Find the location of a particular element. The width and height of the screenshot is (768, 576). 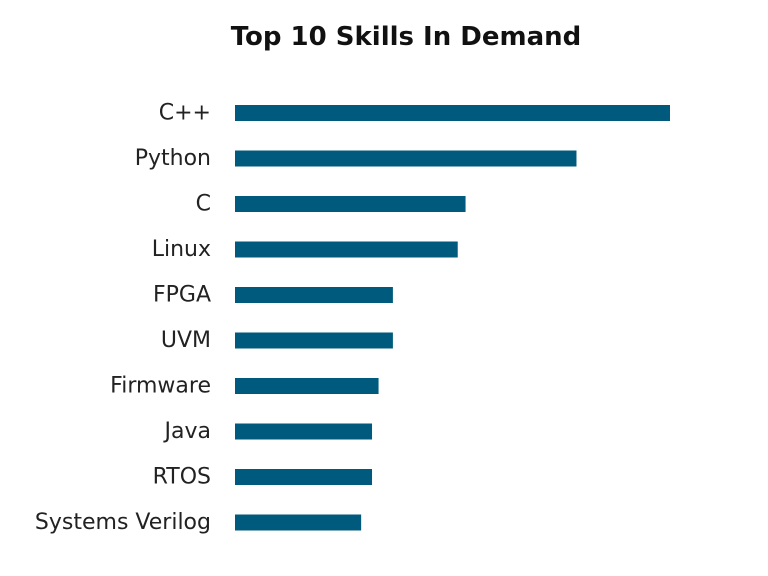

bar-systems-verilog is located at coordinates (298, 522).